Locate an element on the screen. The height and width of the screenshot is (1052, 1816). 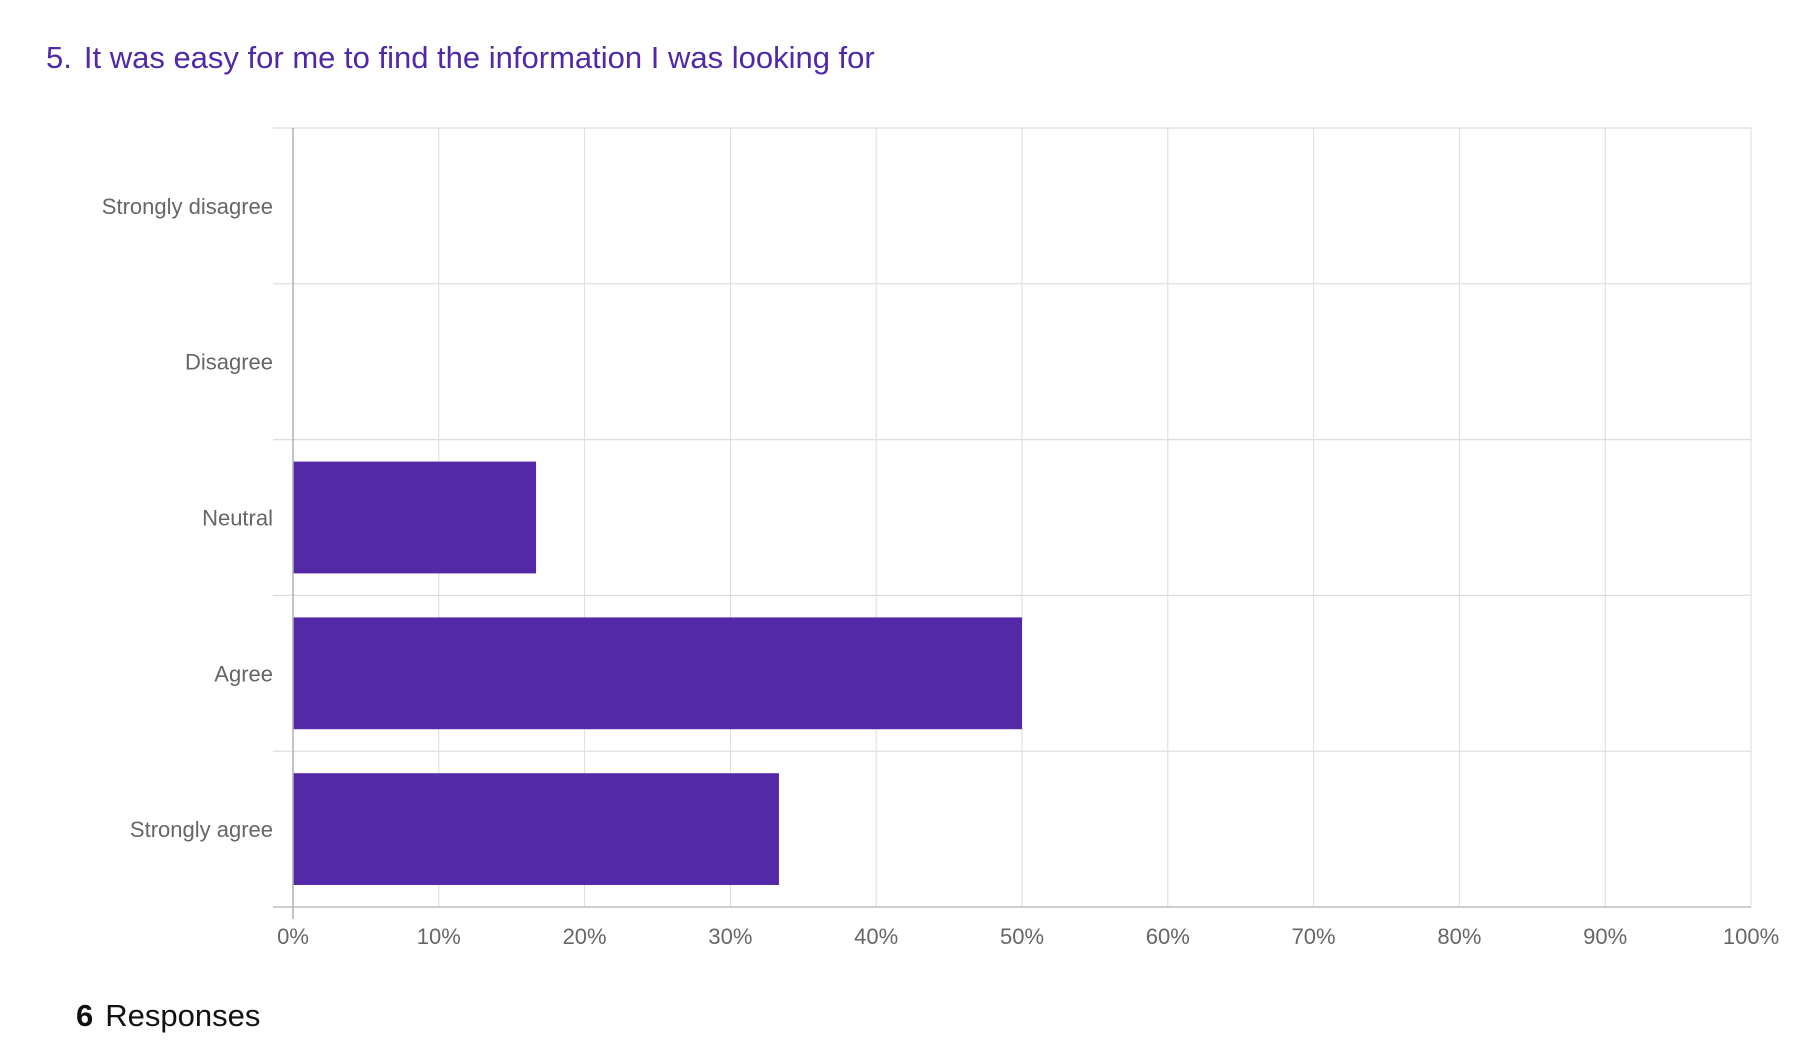
x-tick-label: 80% is located at coordinates (1459, 936).